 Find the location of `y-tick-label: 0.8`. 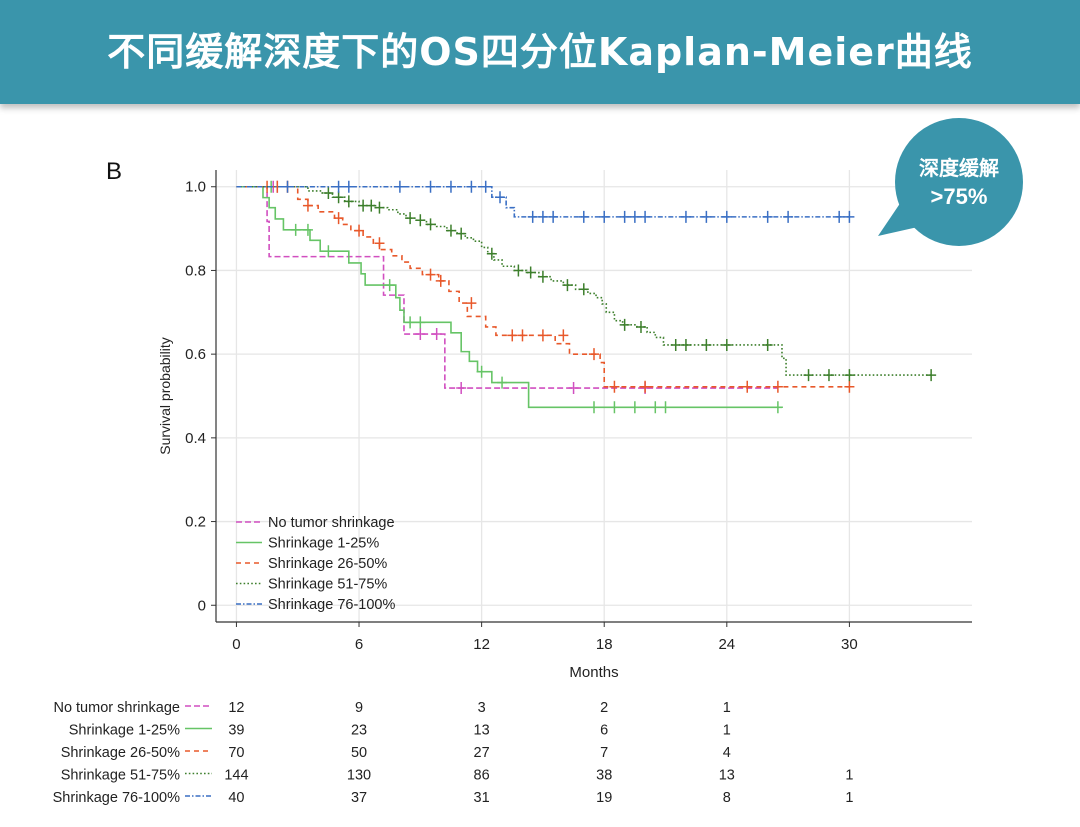

y-tick-label: 0.8 is located at coordinates (195, 270).